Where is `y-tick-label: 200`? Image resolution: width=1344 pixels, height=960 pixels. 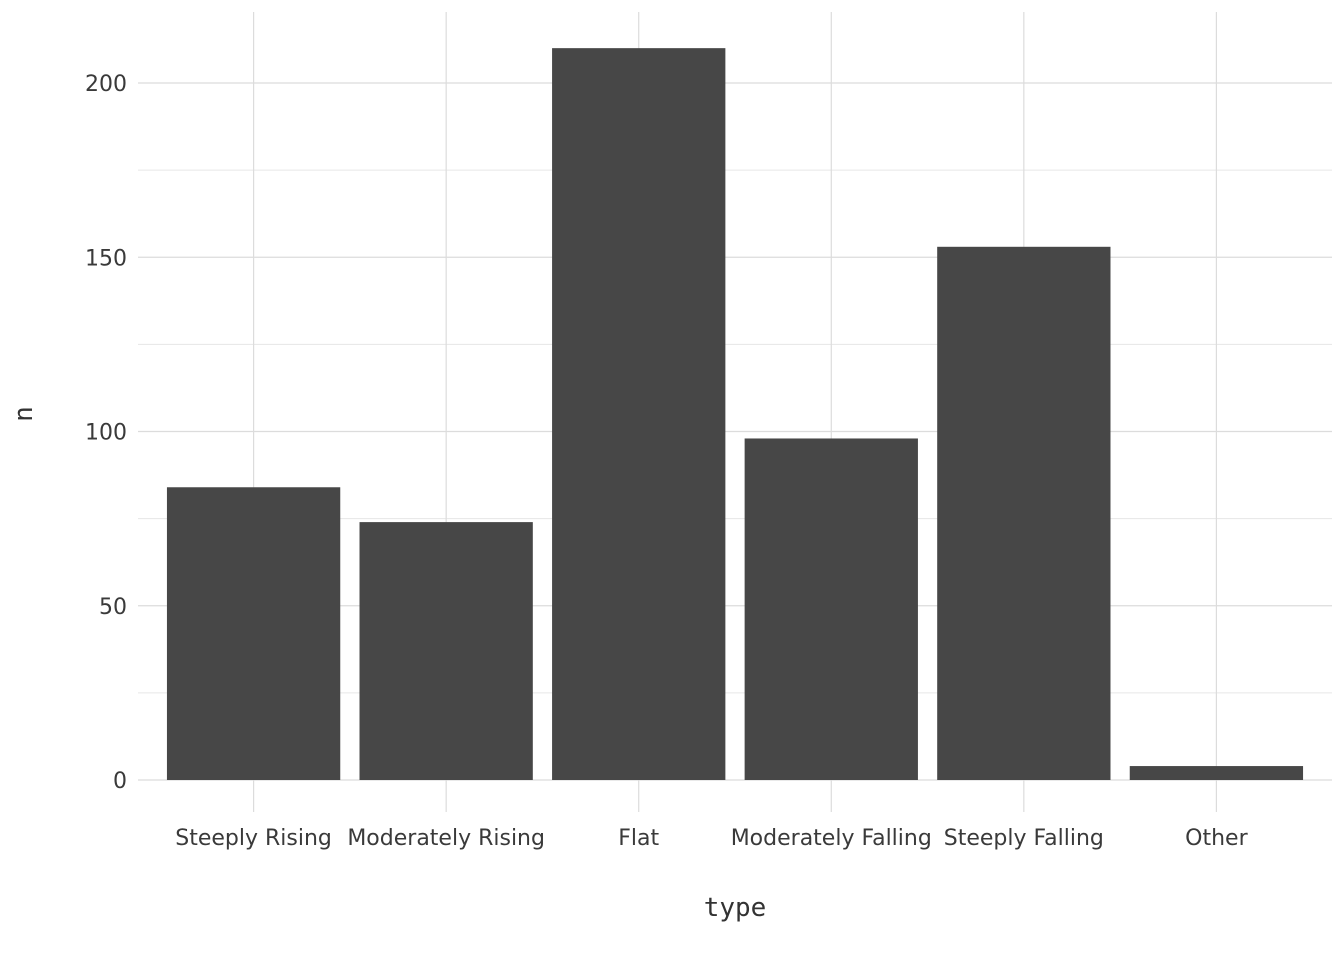
y-tick-label: 200 is located at coordinates (106, 84).